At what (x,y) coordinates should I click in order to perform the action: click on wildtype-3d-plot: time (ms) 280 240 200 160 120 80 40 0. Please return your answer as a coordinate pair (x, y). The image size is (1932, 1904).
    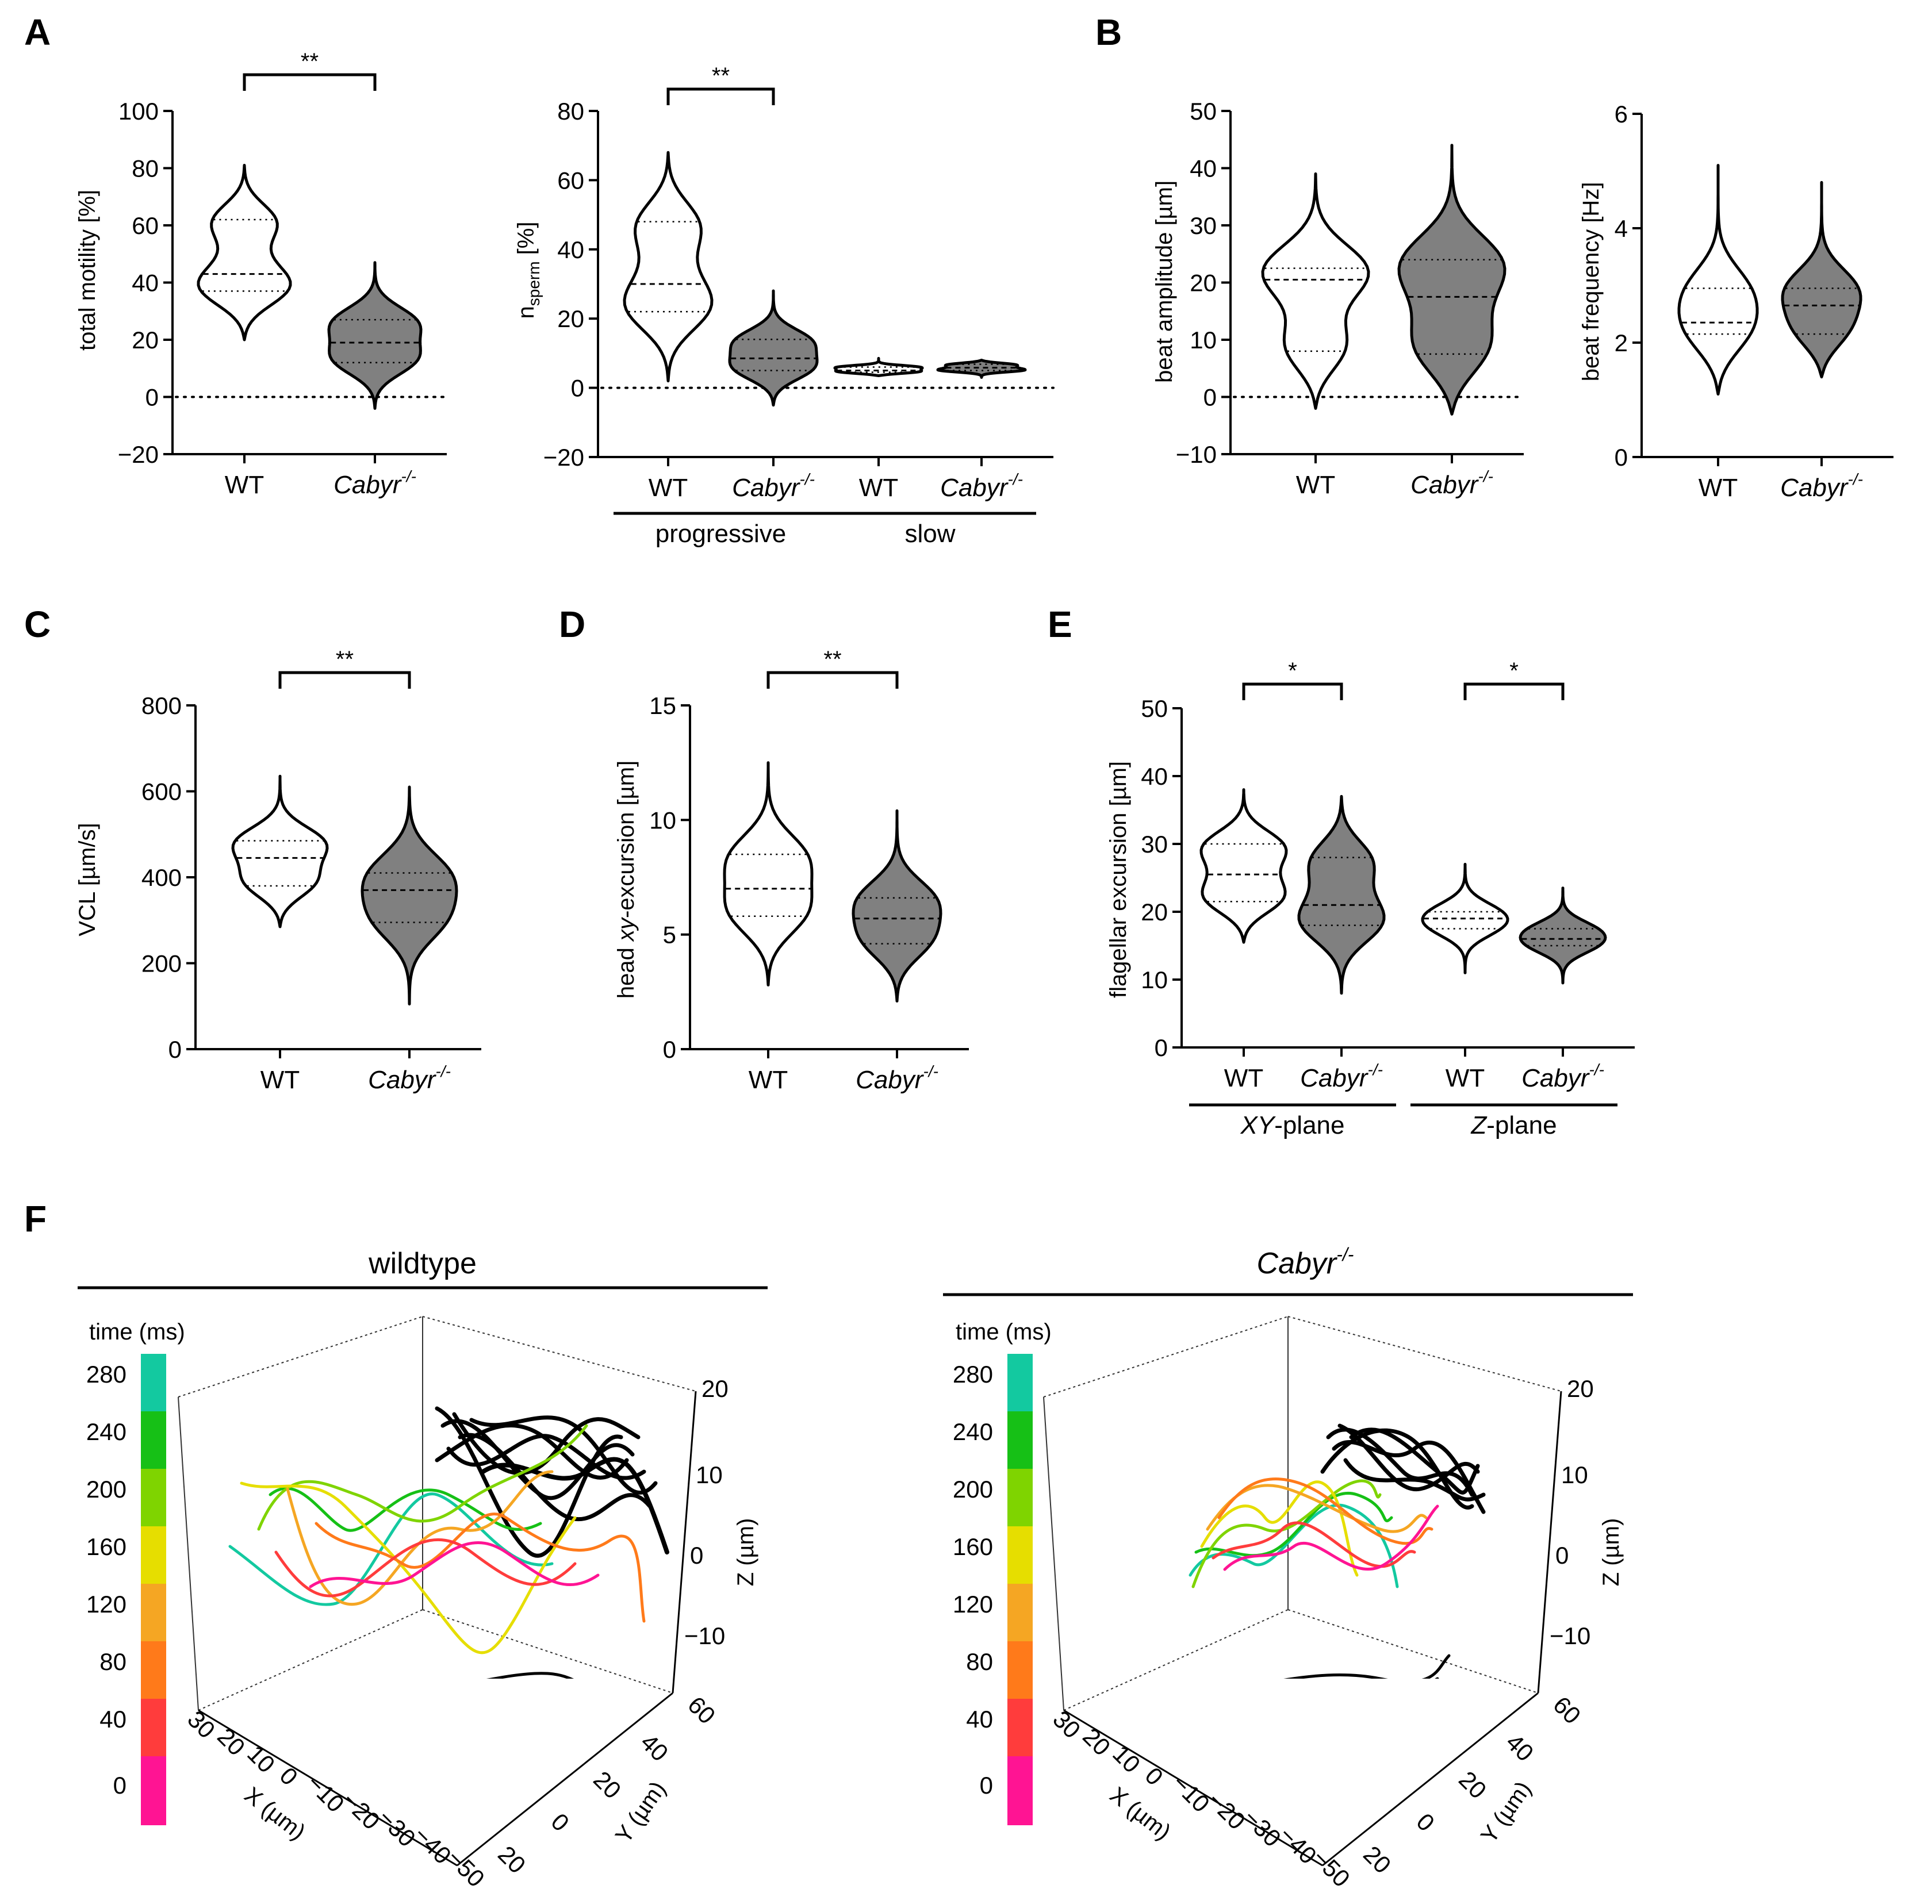
    Looking at the image, I should click on (422, 1604).